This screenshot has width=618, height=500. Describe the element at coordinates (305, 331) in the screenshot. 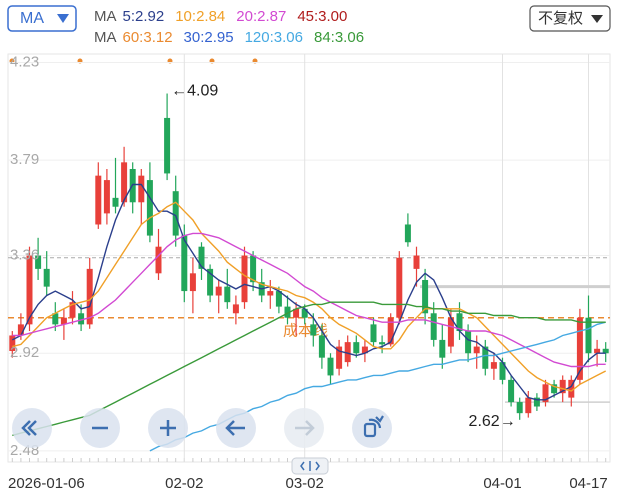

I see `cost-line-label: 成本线` at that location.